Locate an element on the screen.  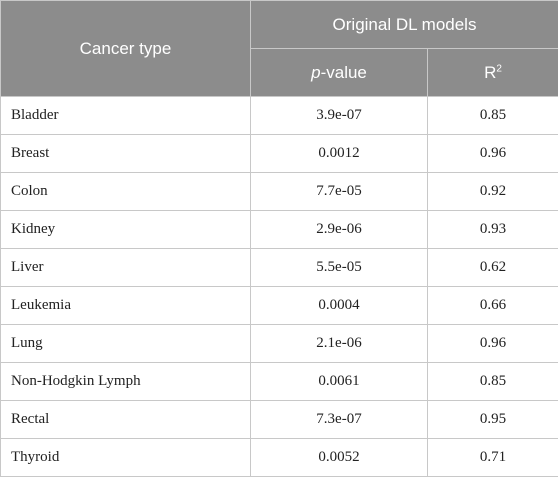
table-row: Leukemia 0.0004 0.66 is located at coordinates (279, 305).